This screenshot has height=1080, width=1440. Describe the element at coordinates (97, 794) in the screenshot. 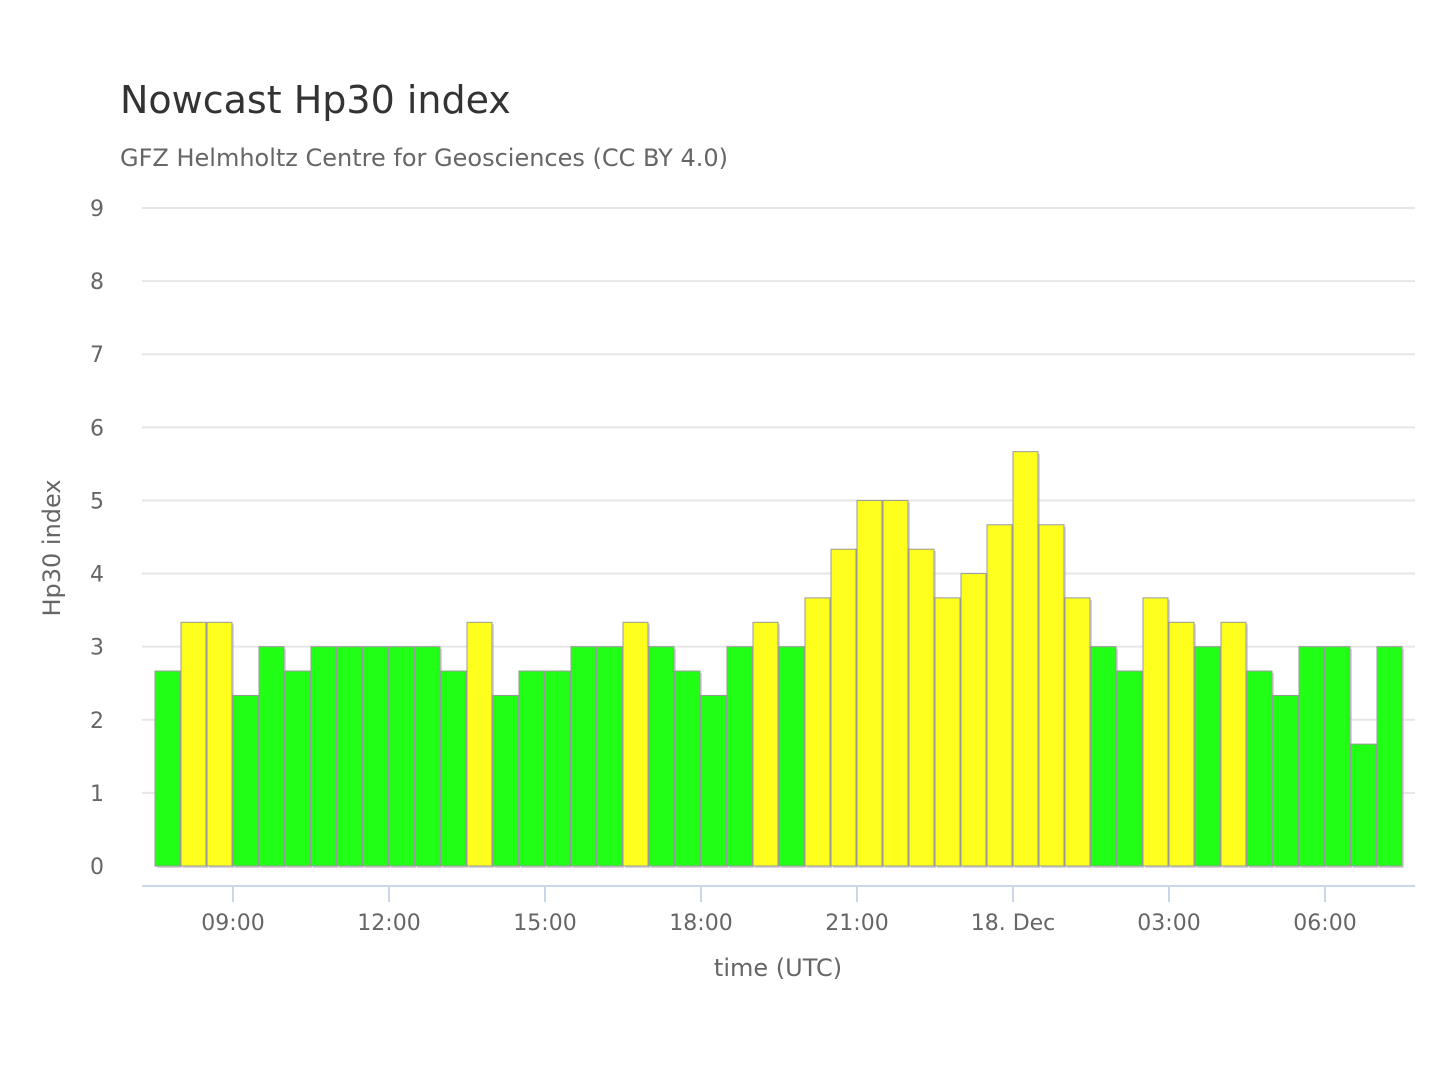

I see `y-tick-label: 1` at that location.